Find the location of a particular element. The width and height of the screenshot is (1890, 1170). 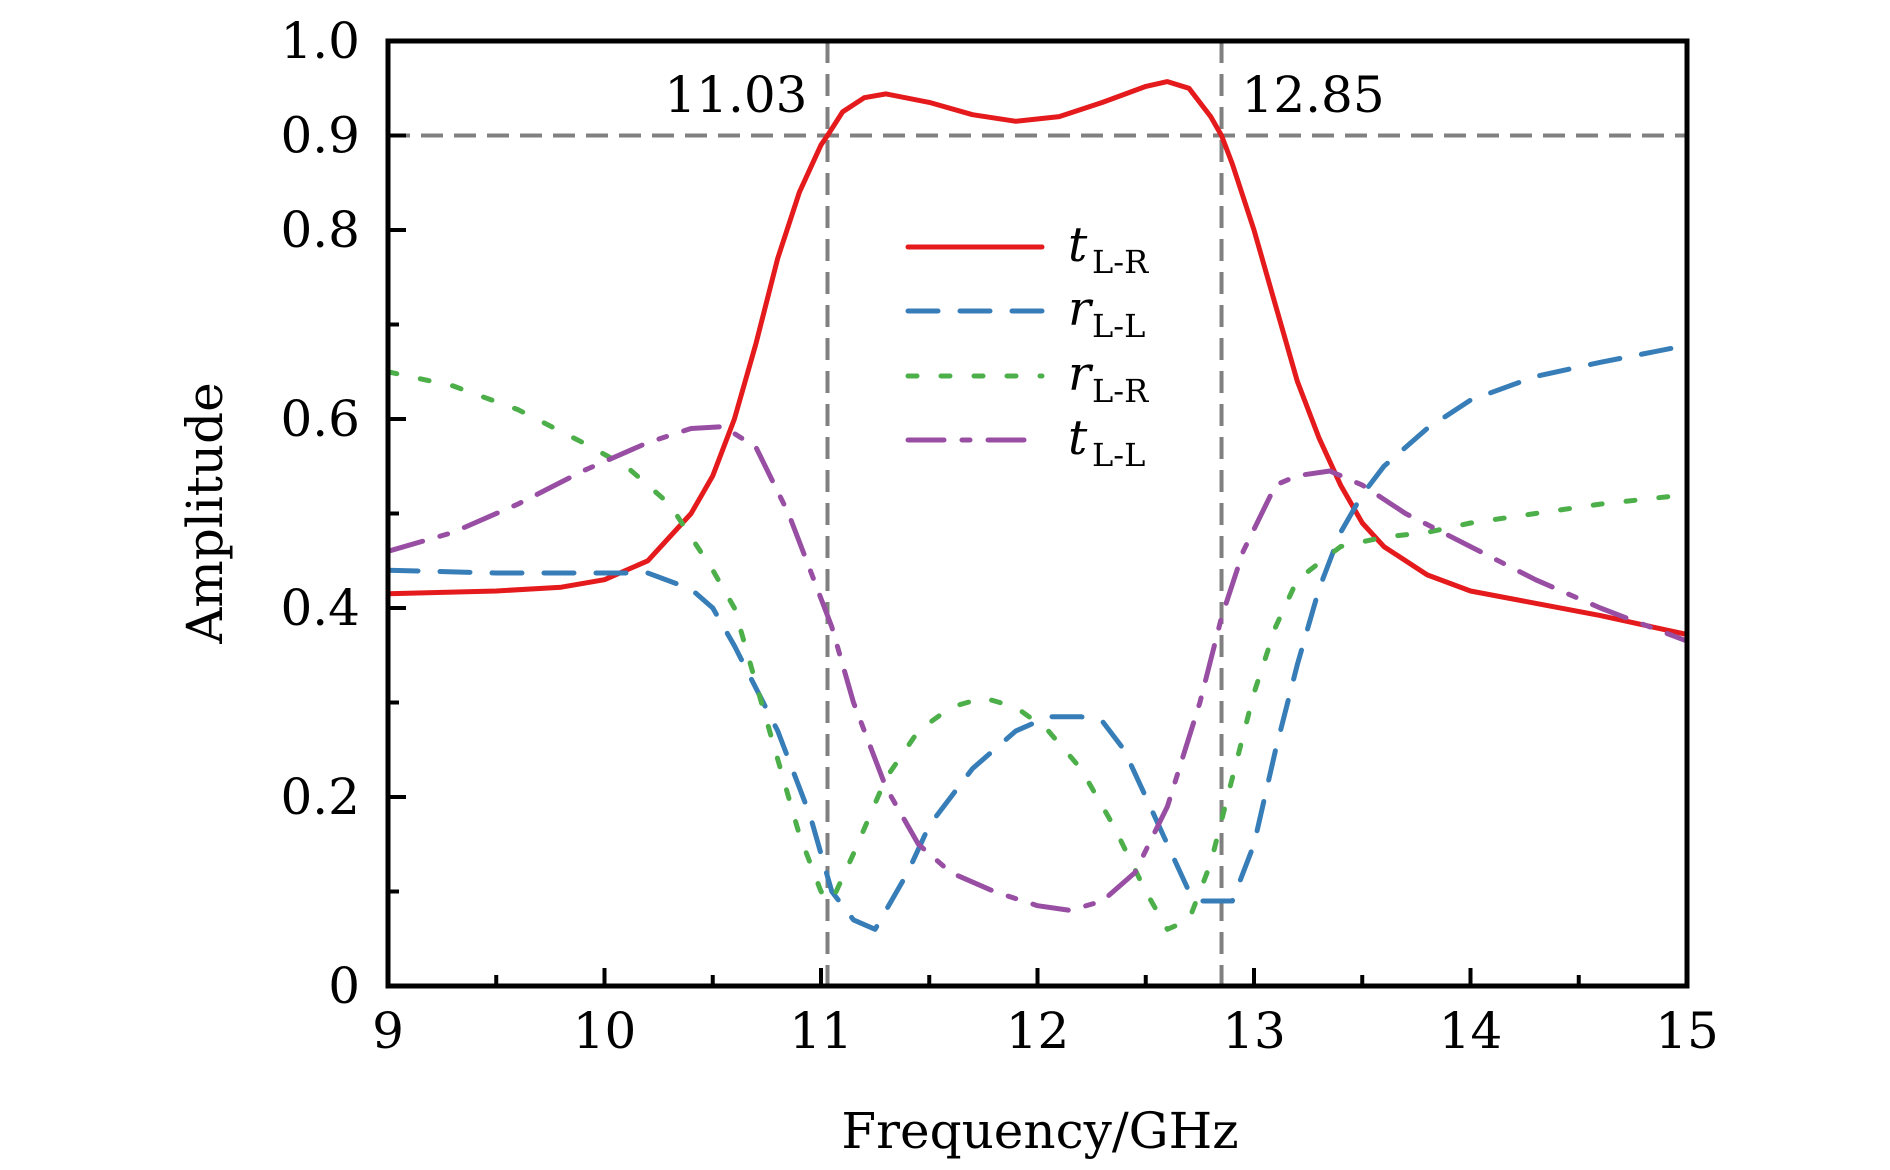

x-tick-label: 11 is located at coordinates (821, 1031).